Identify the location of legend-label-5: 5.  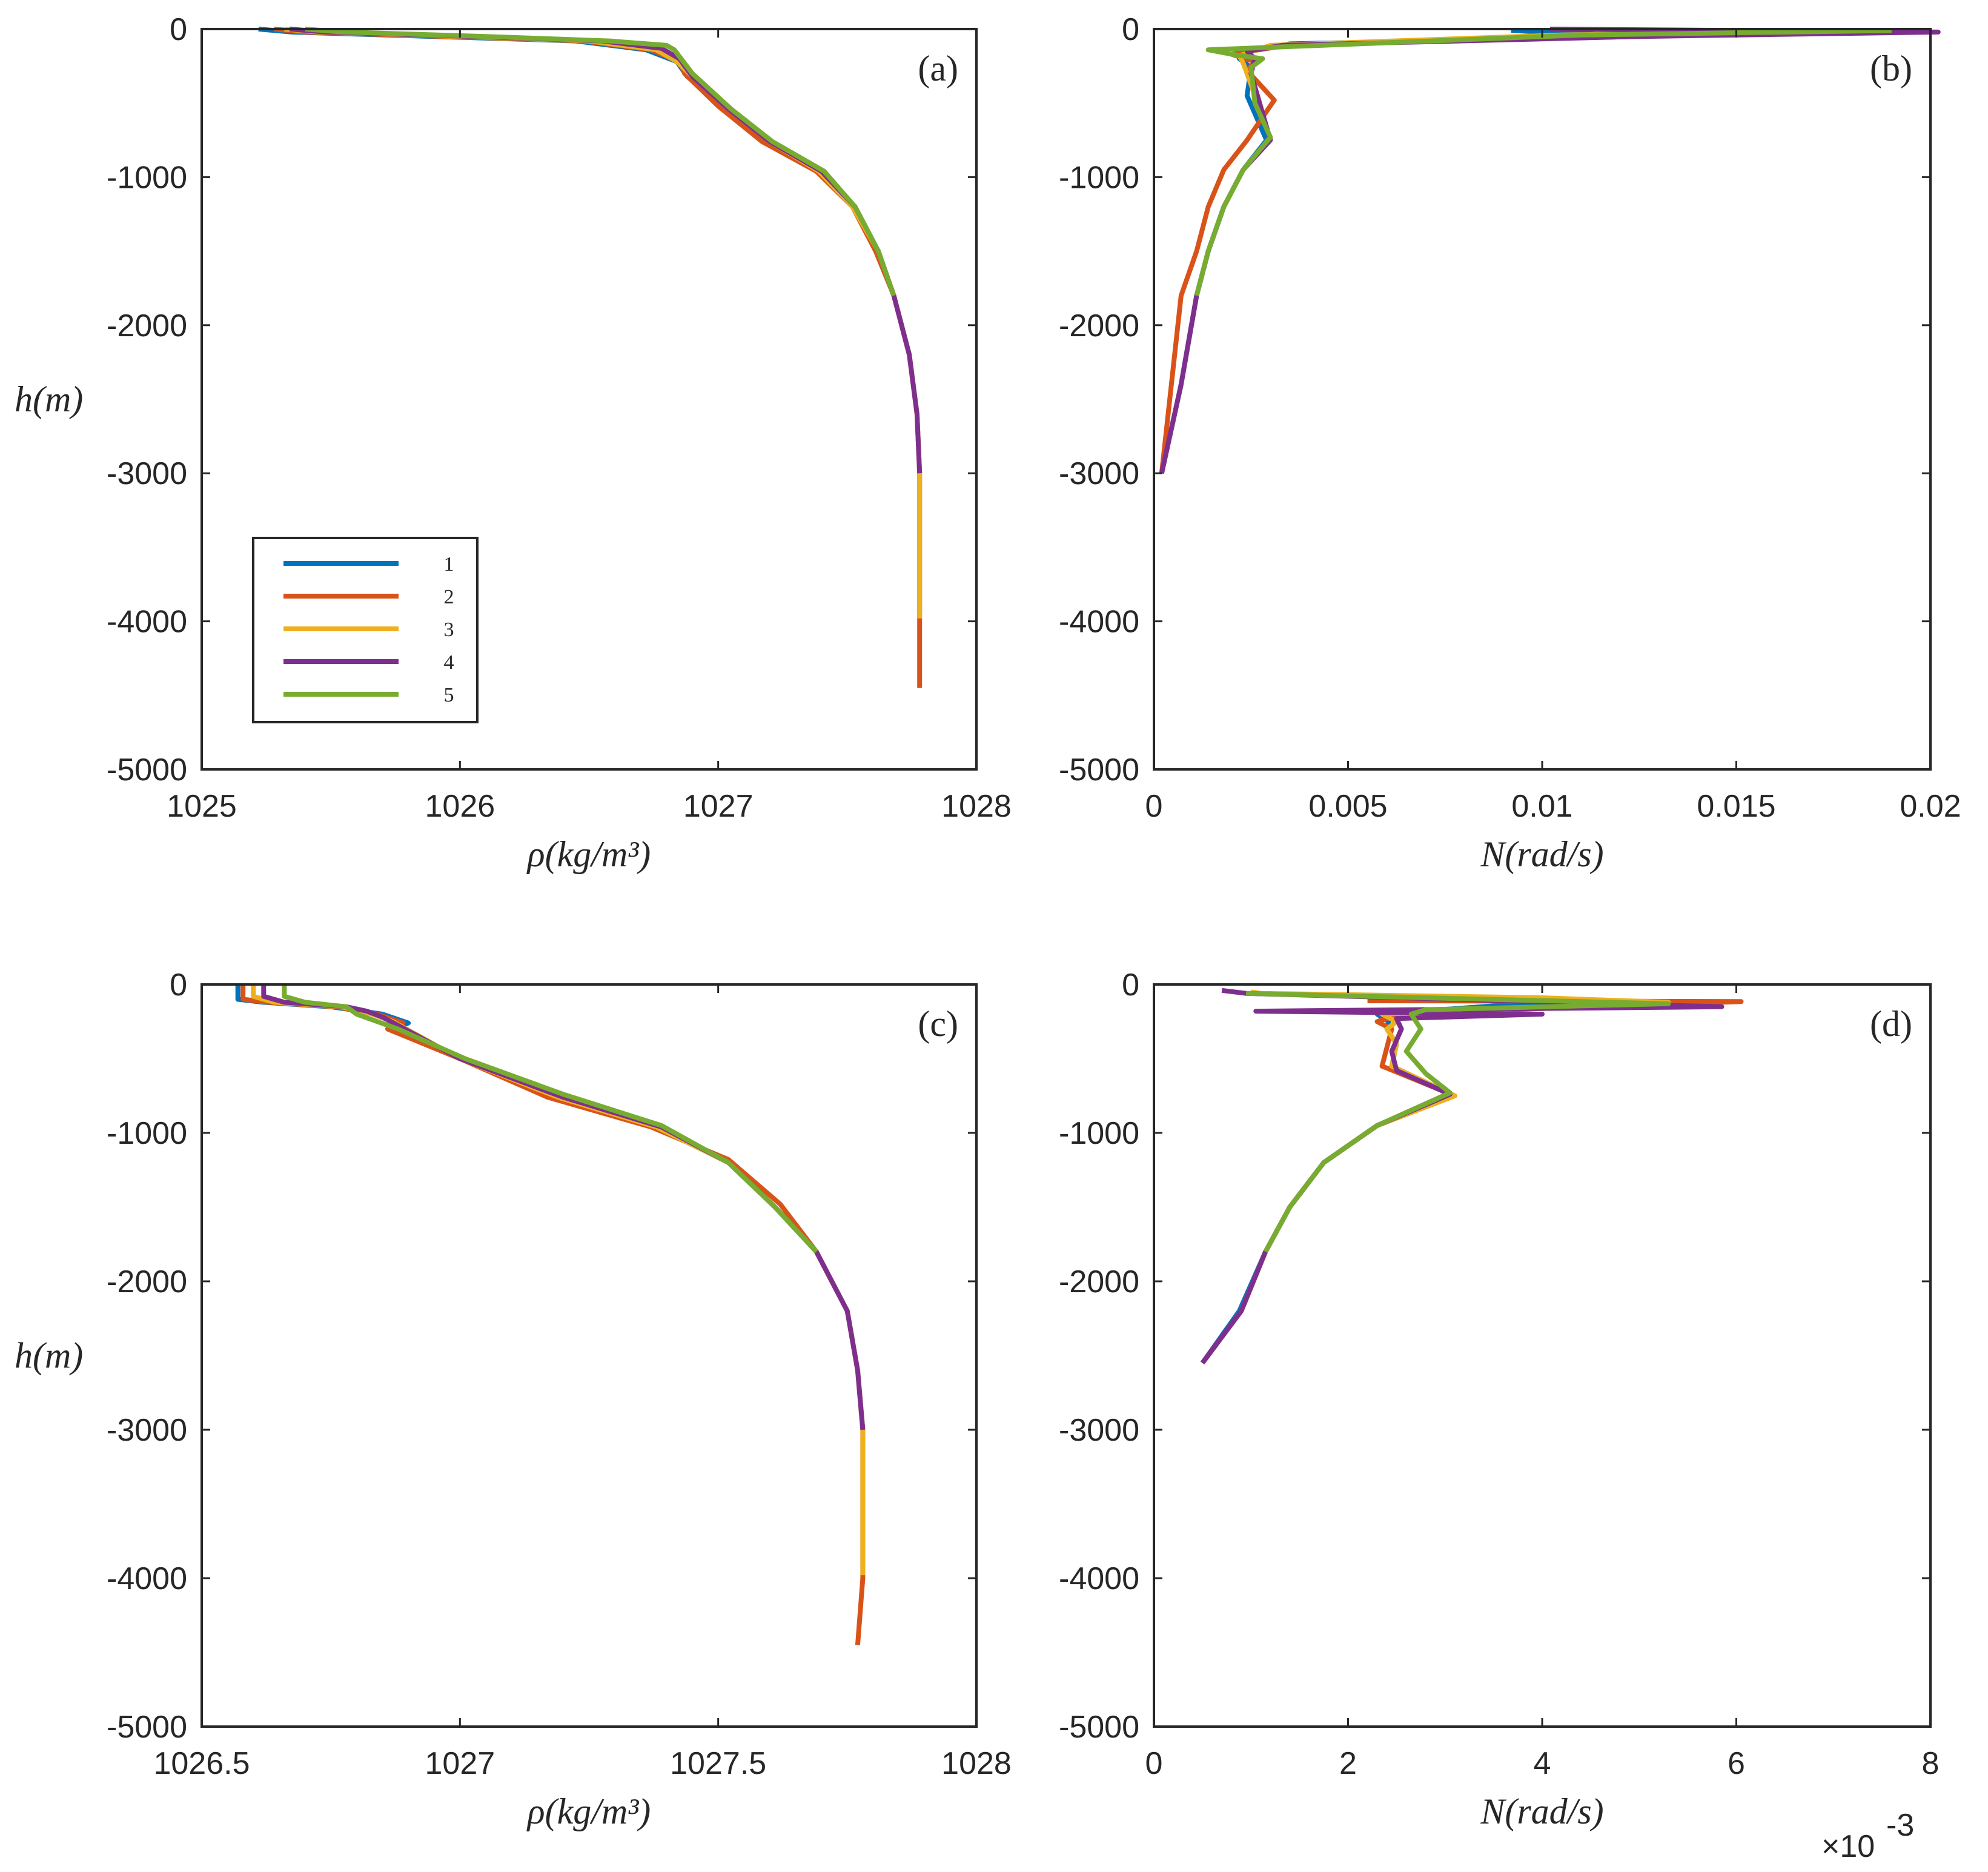
(449, 695).